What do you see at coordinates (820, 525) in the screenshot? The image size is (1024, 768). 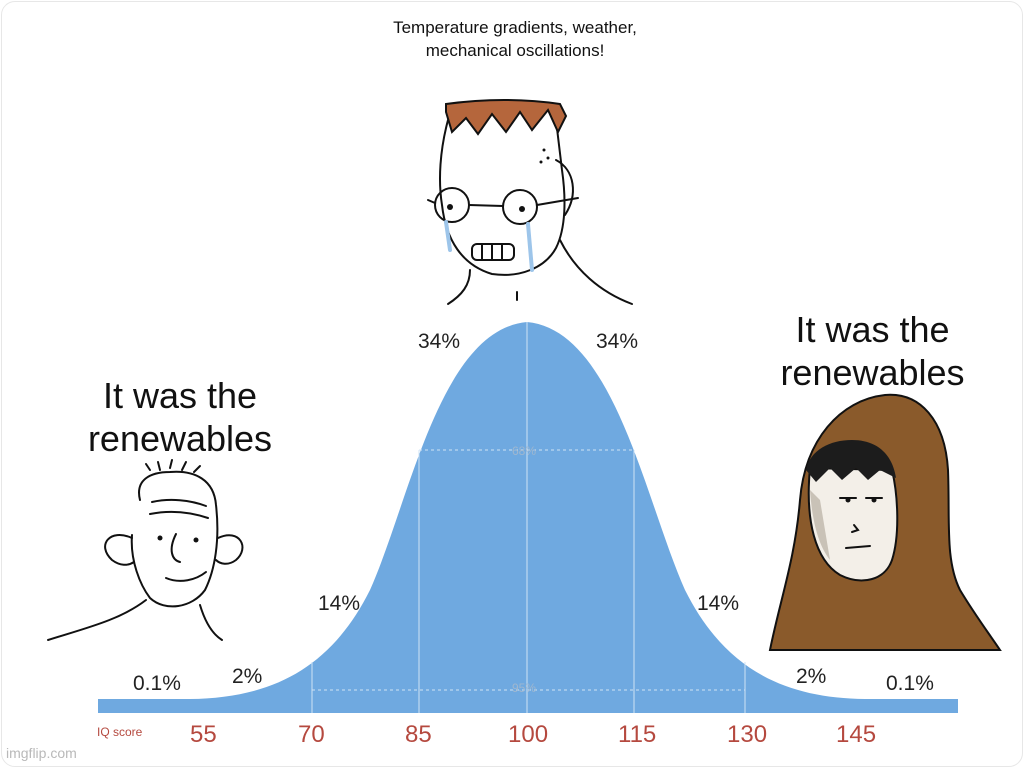 I see `face-shadow` at bounding box center [820, 525].